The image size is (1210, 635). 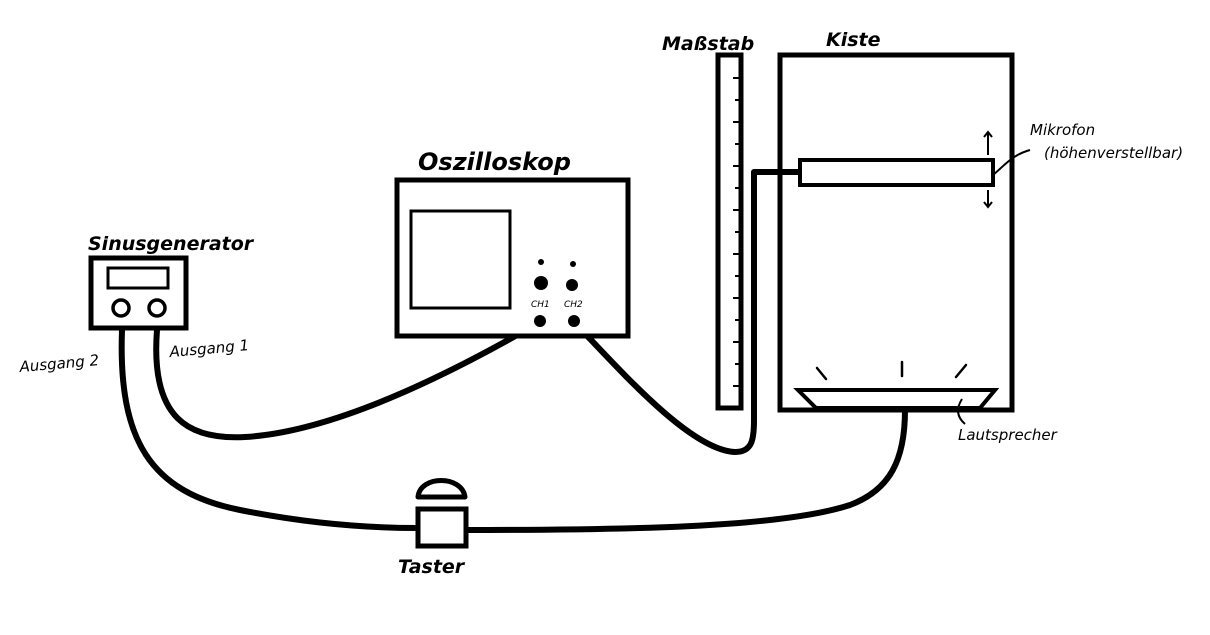 What do you see at coordinates (138, 278) in the screenshot?
I see `sinusgenerator-display` at bounding box center [138, 278].